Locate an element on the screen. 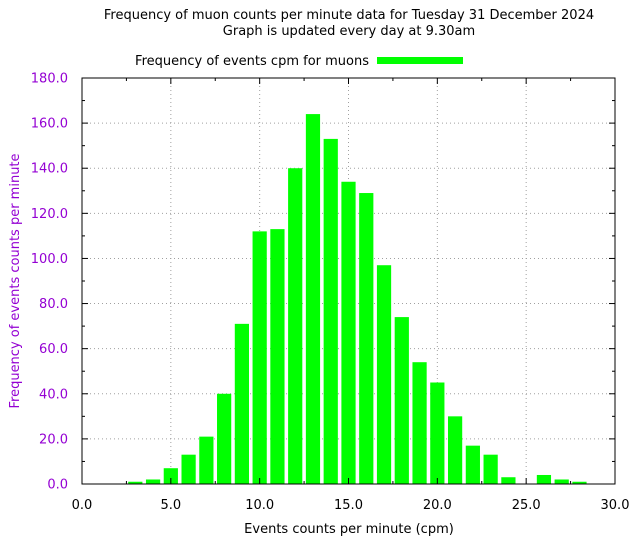 The width and height of the screenshot is (640, 540). y-tick-label: 20.0 is located at coordinates (53, 439).